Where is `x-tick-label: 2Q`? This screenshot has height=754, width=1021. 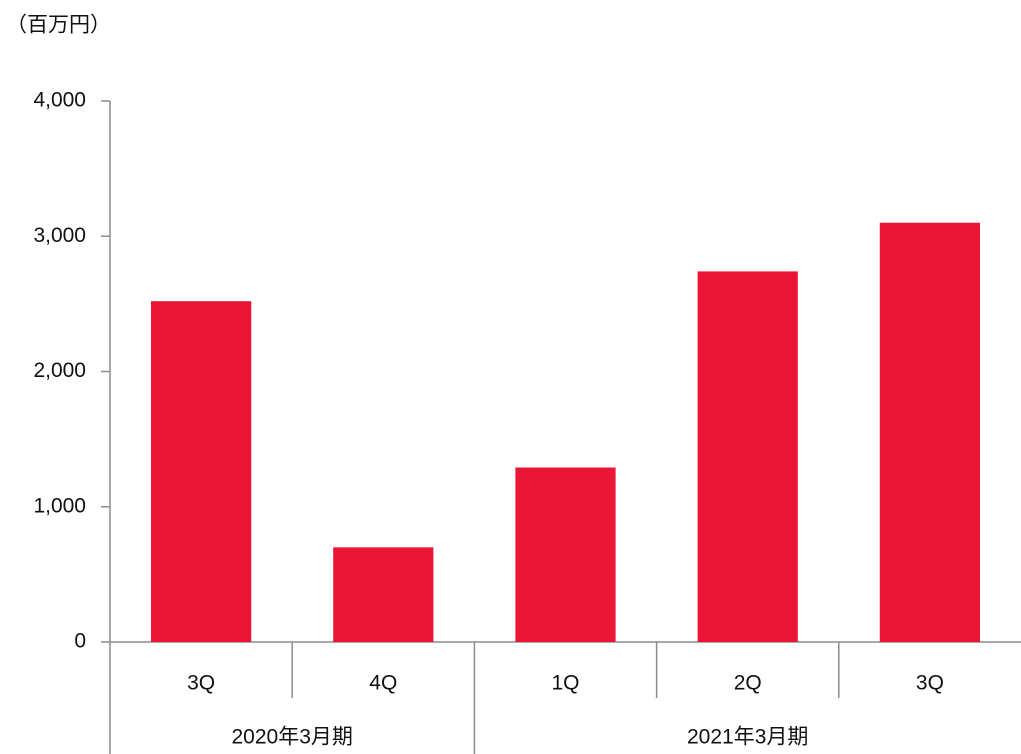 x-tick-label: 2Q is located at coordinates (748, 683).